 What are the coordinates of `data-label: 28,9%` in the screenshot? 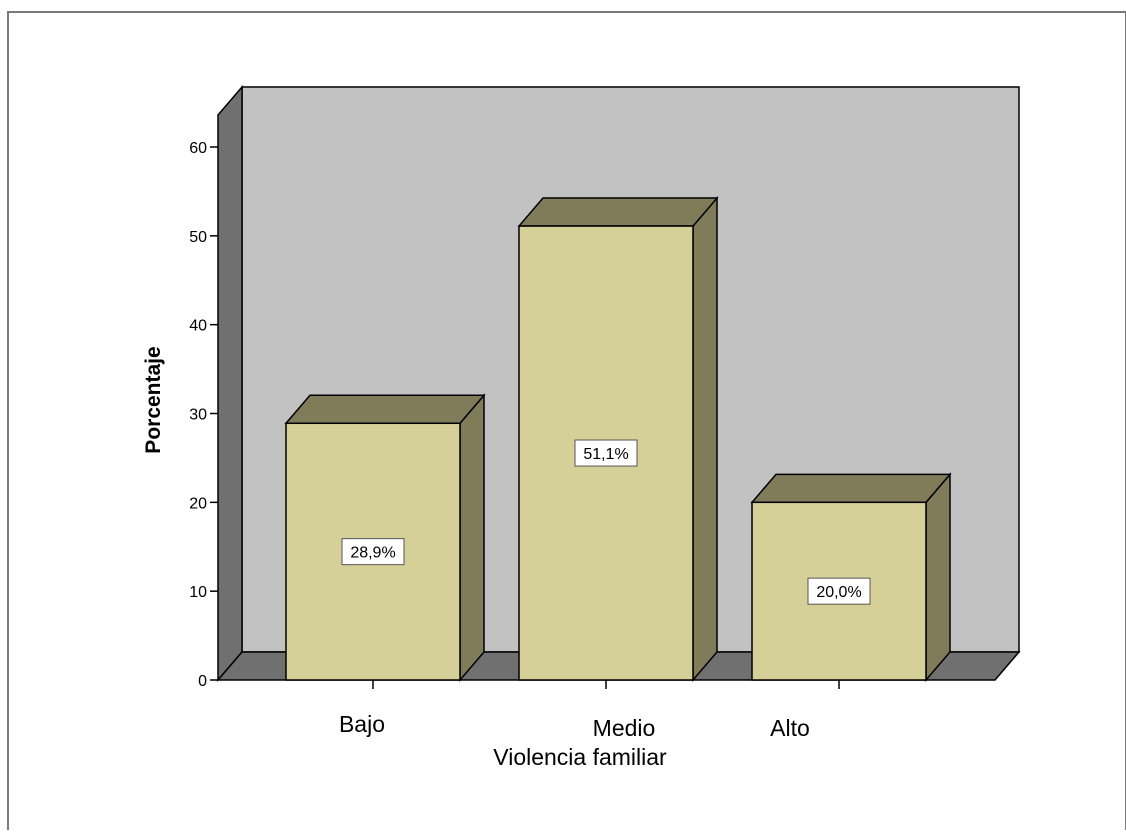 It's located at (372, 553).